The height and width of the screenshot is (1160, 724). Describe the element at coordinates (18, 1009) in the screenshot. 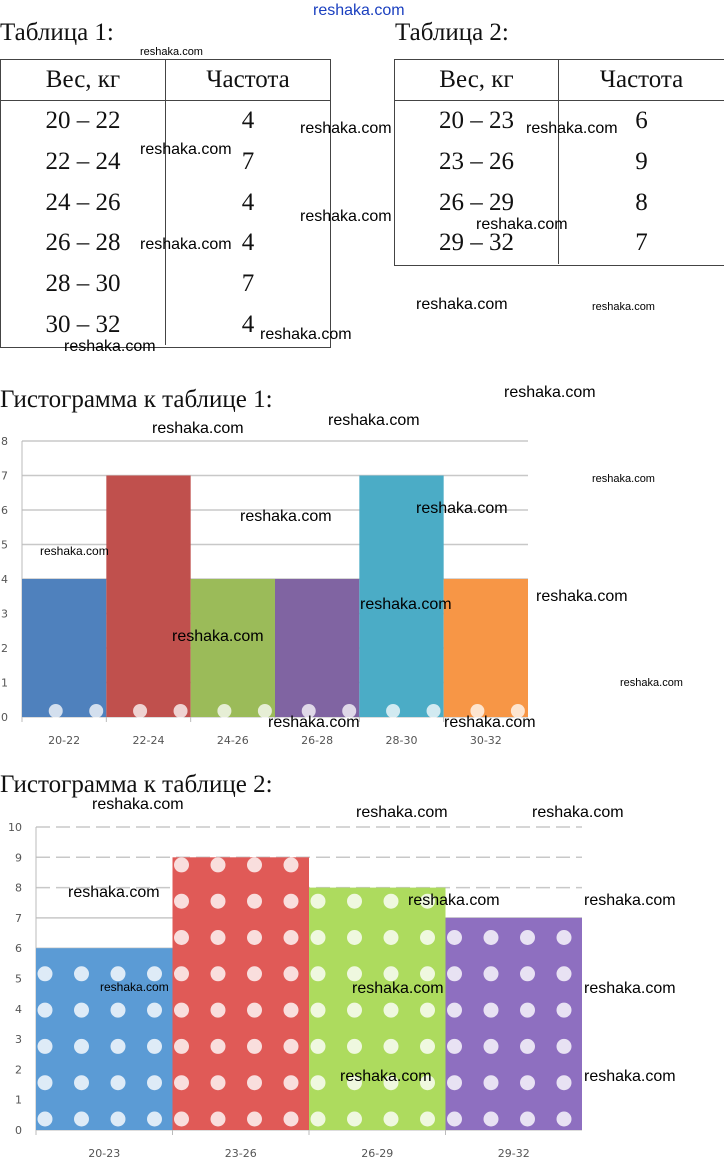

I see `y-tick-label: 4` at that location.